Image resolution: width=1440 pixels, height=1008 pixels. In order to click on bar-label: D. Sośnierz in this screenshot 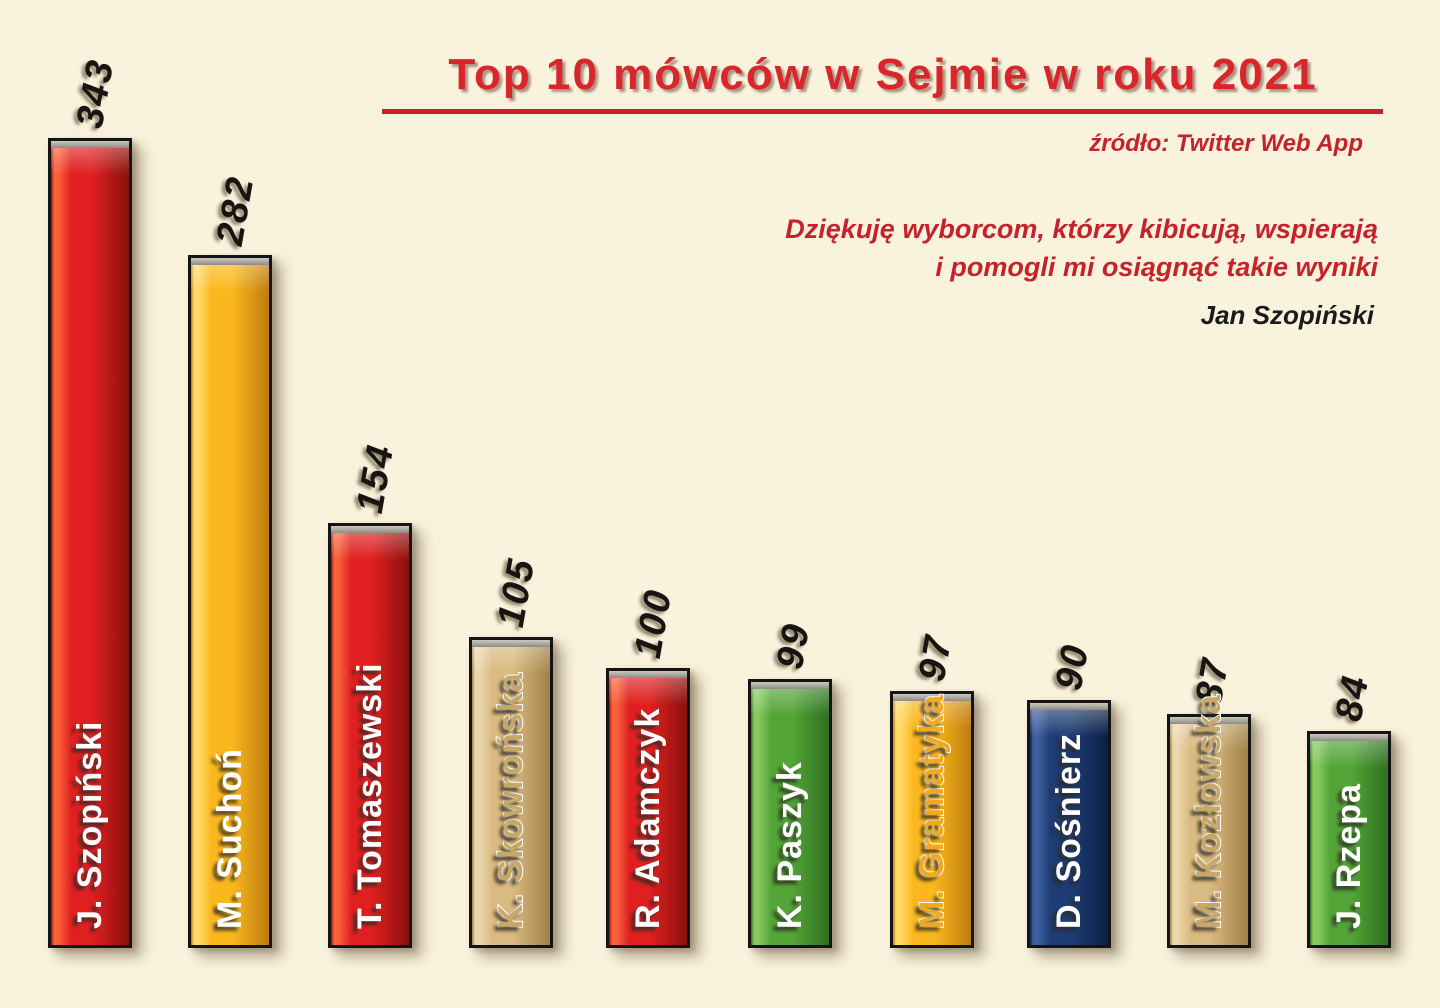, I will do `click(1069, 830)`.